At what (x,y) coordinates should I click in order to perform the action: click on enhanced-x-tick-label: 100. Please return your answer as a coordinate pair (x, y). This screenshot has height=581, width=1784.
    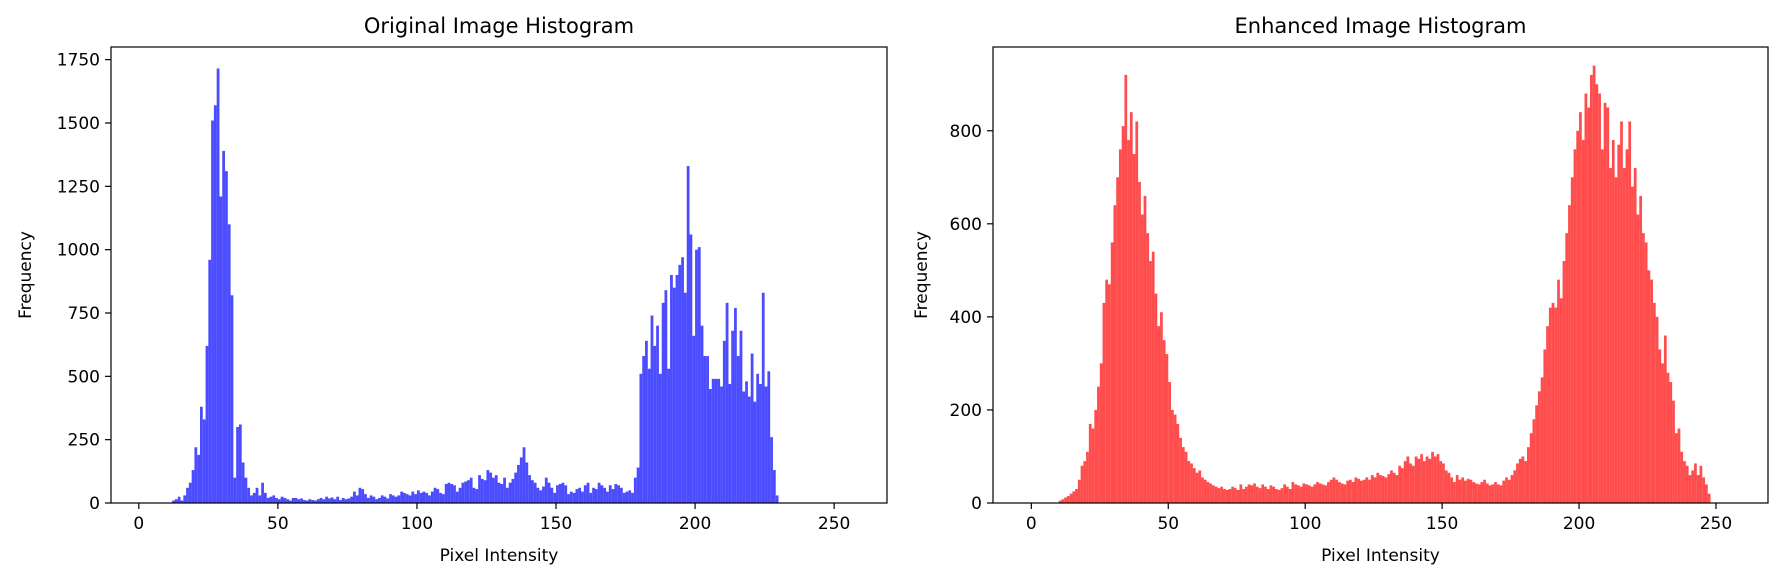
    Looking at the image, I should click on (1305, 524).